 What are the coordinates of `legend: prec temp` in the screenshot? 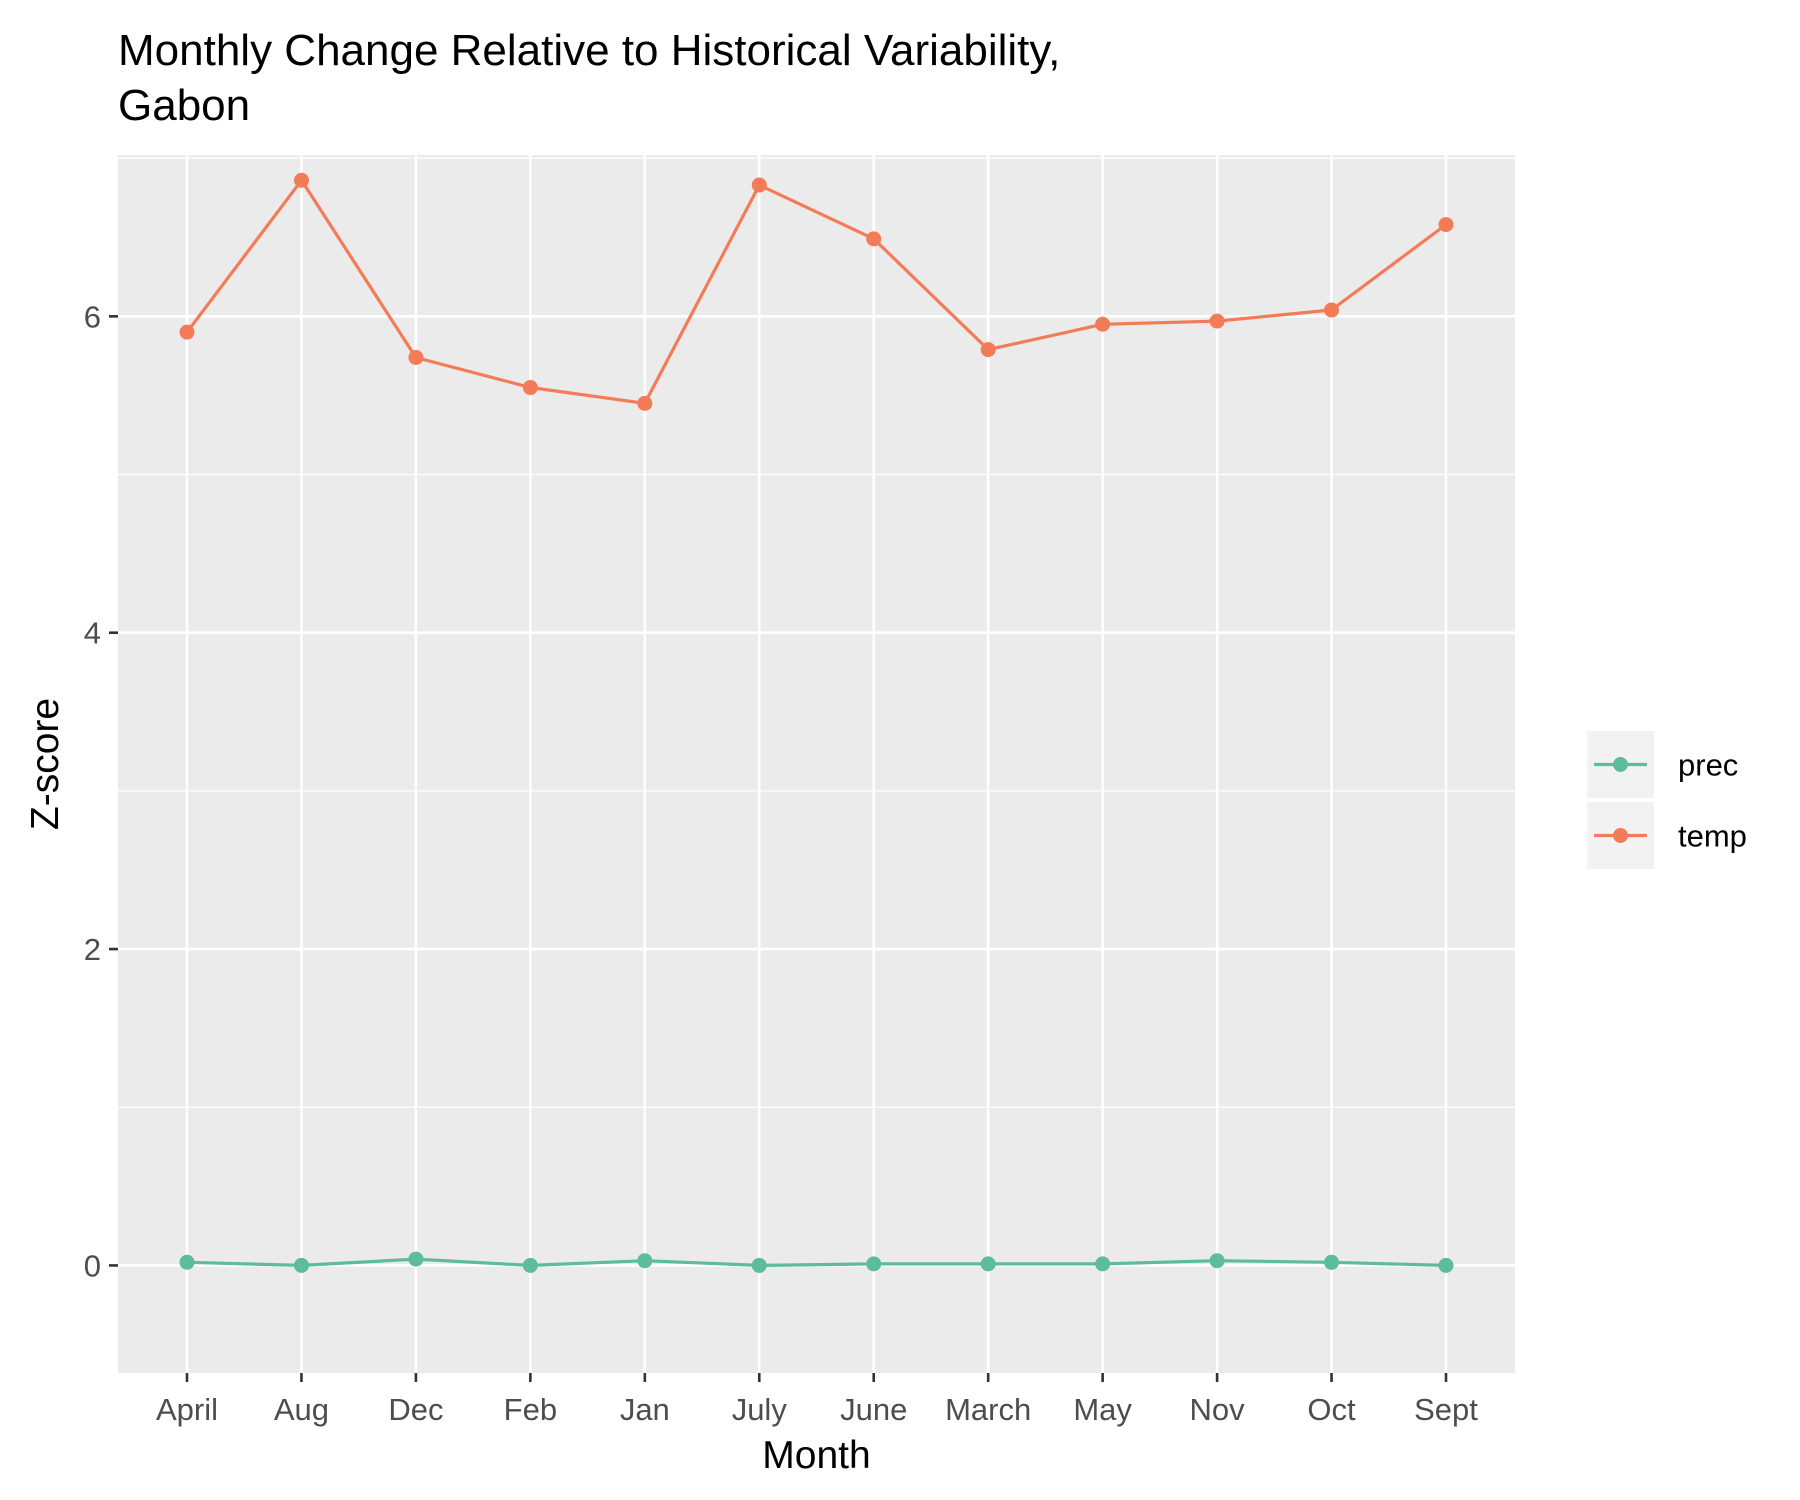 It's located at (1667, 800).